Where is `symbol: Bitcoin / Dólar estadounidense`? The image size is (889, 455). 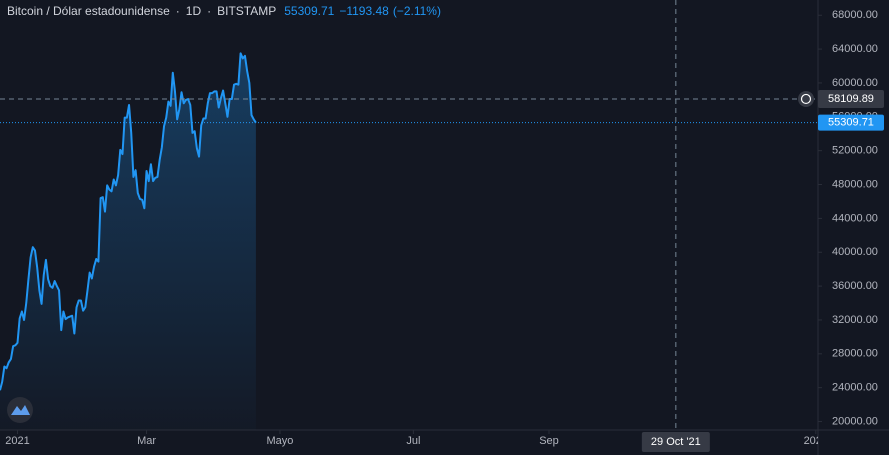 symbol: Bitcoin / Dólar estadounidense is located at coordinates (88, 11).